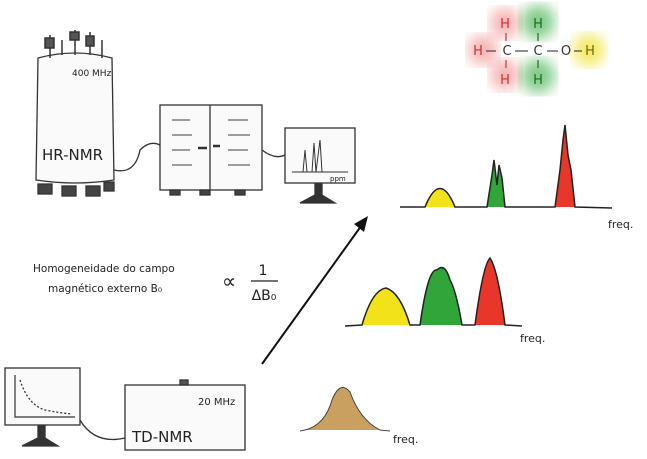 This screenshot has width=647, height=459. I want to click on console-cabinet, so click(222, 150).